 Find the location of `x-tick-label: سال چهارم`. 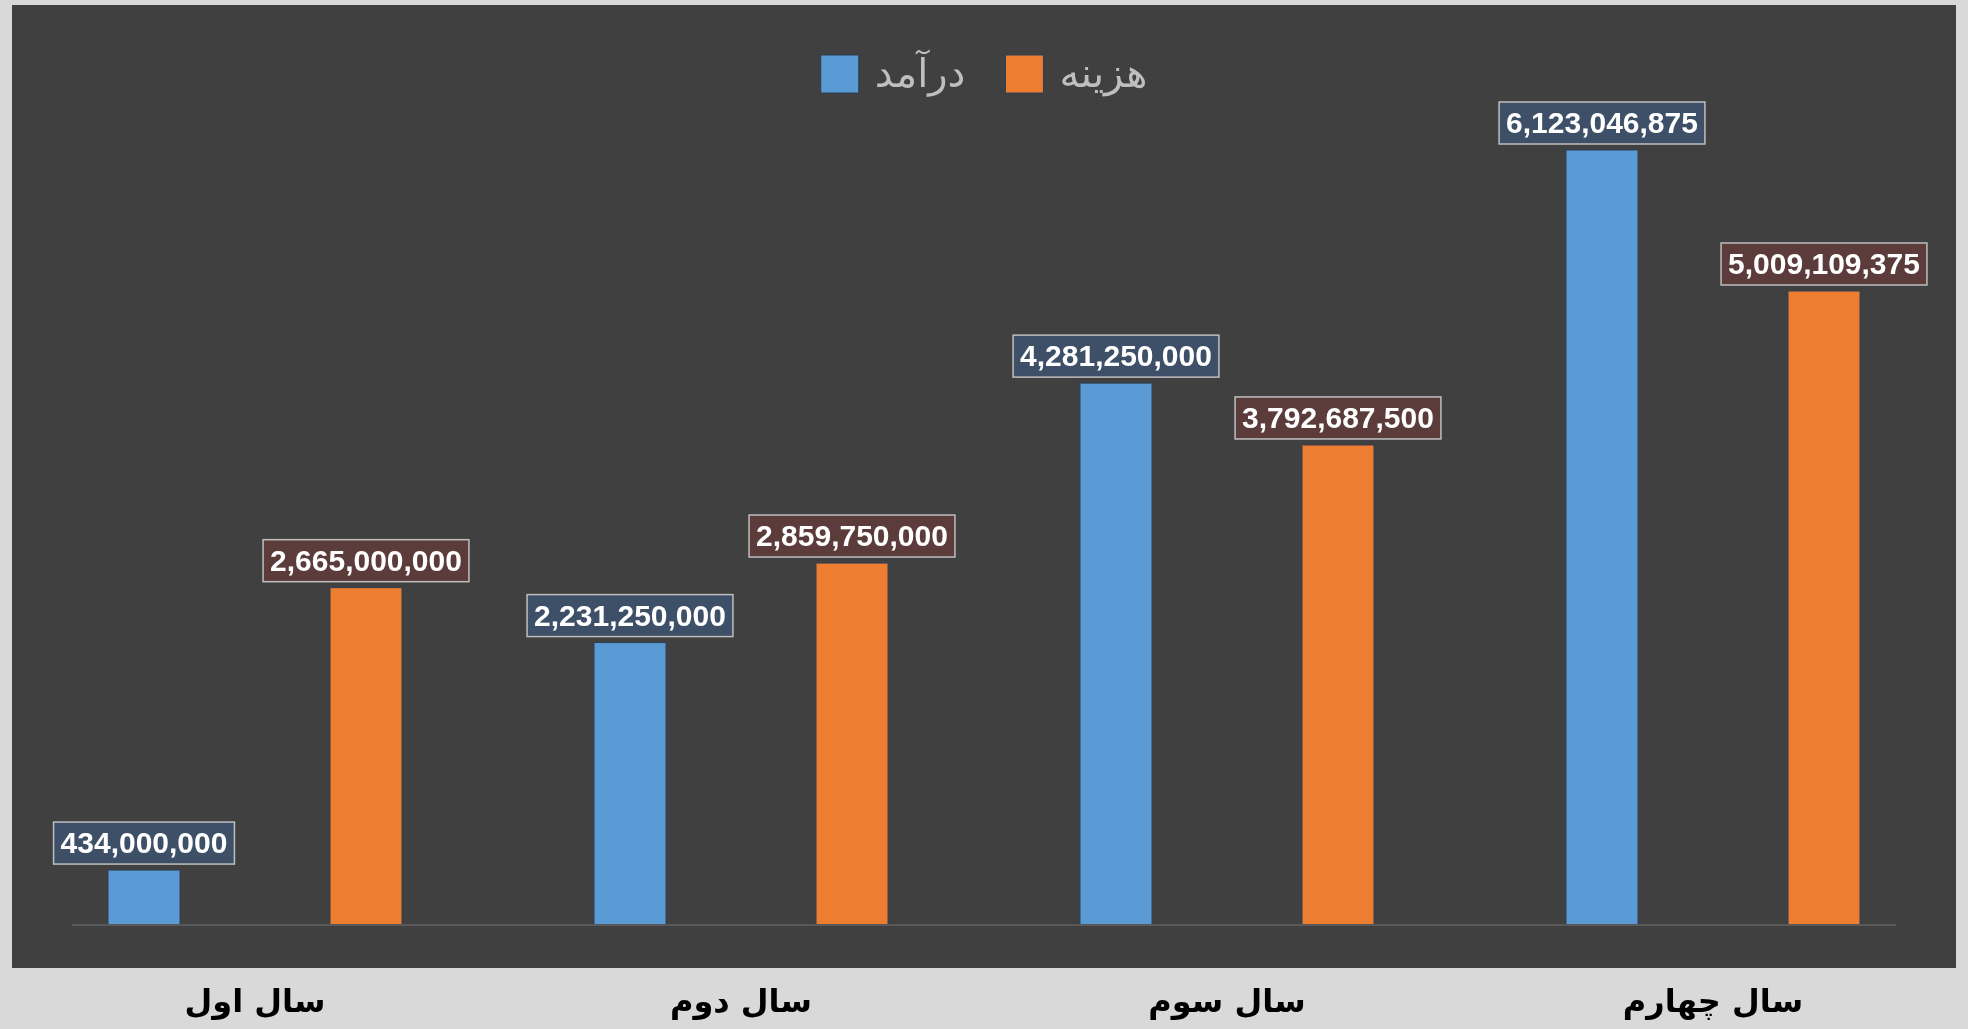

x-tick-label: سال چهارم is located at coordinates (1713, 1001).